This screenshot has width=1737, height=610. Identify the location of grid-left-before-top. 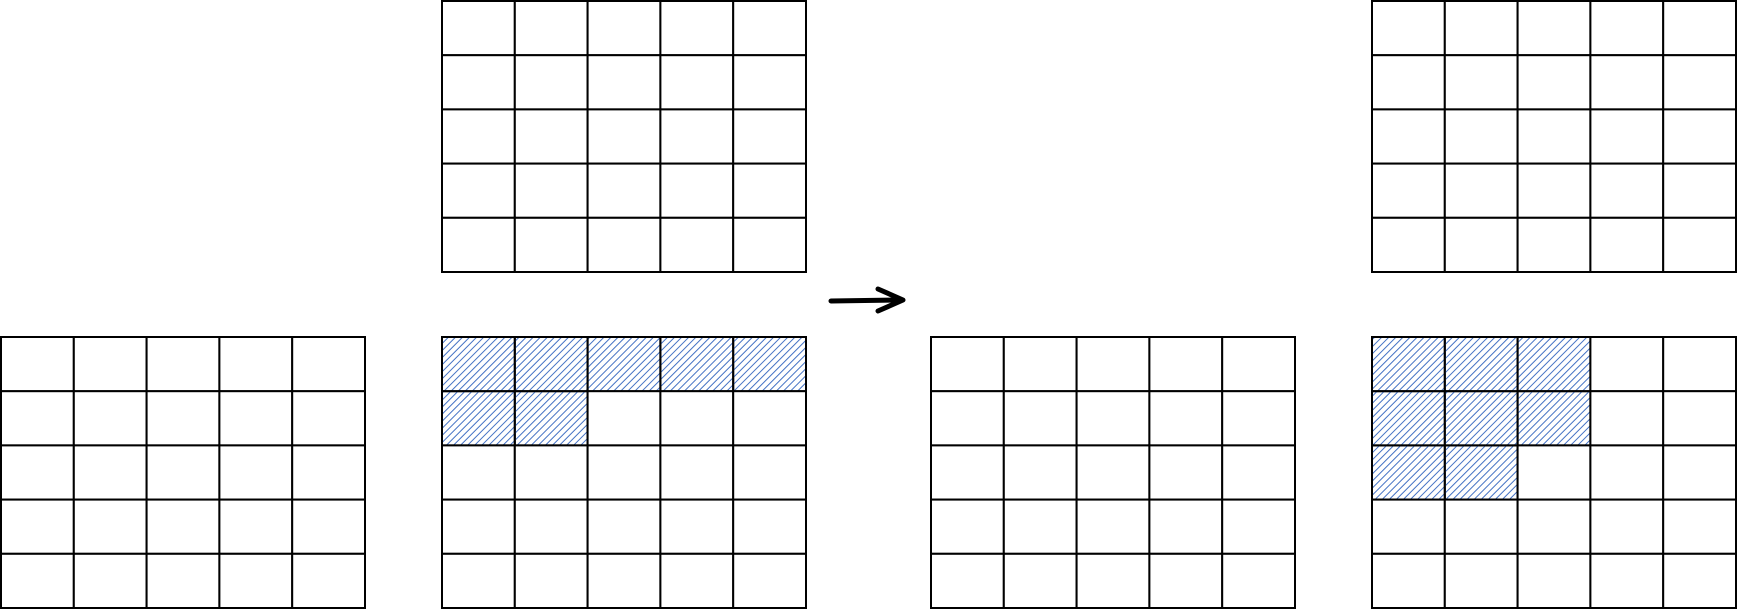
(624, 137).